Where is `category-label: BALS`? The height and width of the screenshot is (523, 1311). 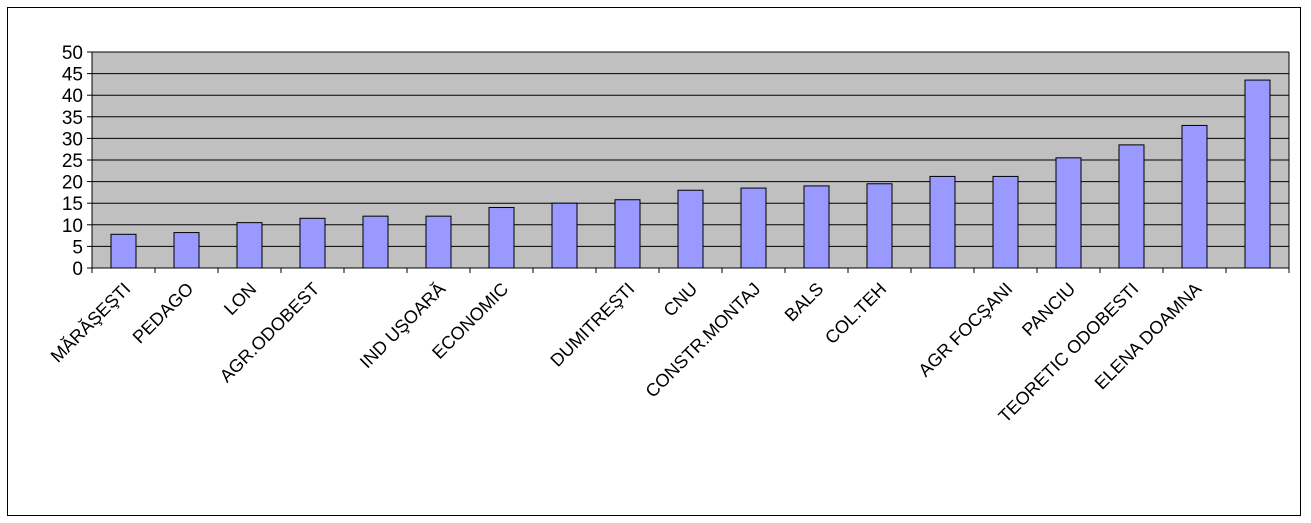 category-label: BALS is located at coordinates (804, 302).